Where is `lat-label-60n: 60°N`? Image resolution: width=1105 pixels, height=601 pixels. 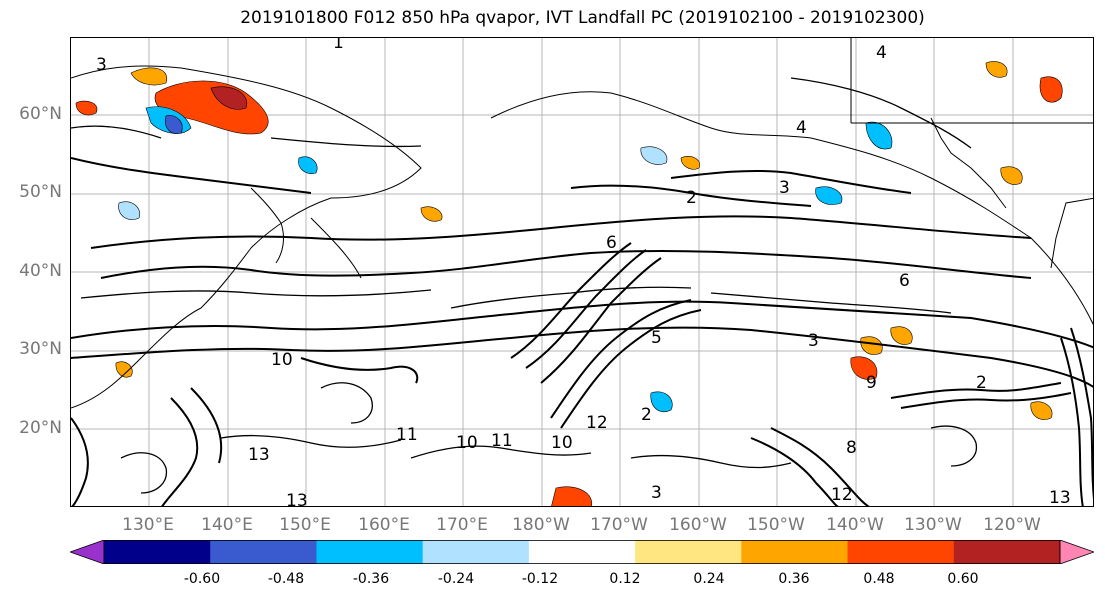 lat-label-60n: 60°N is located at coordinates (40, 114).